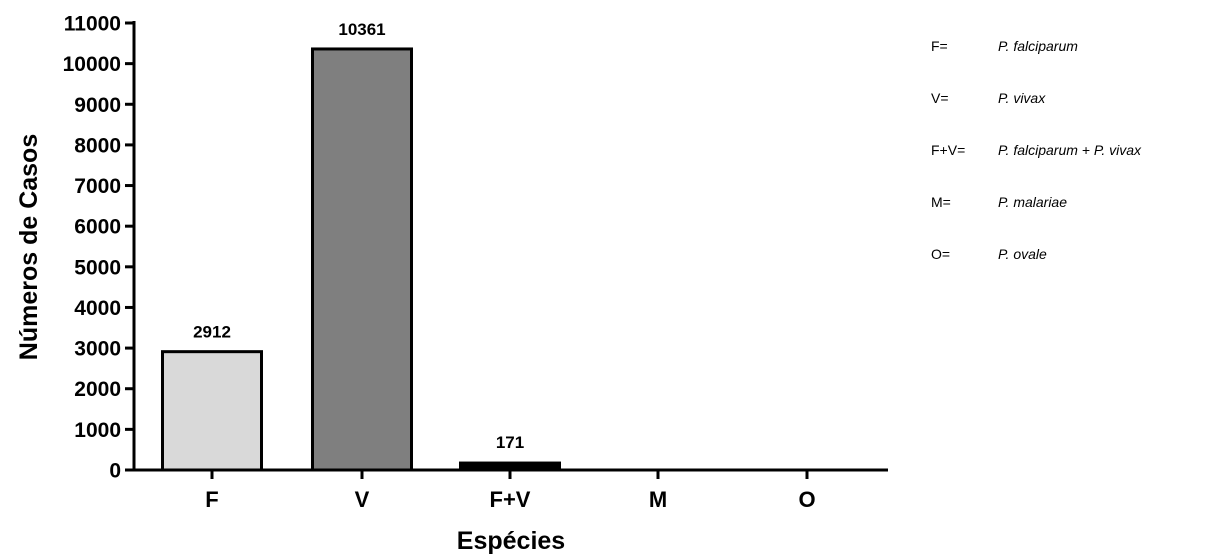 The width and height of the screenshot is (1224, 559). What do you see at coordinates (97, 105) in the screenshot?
I see `y-tick-label: 9000` at bounding box center [97, 105].